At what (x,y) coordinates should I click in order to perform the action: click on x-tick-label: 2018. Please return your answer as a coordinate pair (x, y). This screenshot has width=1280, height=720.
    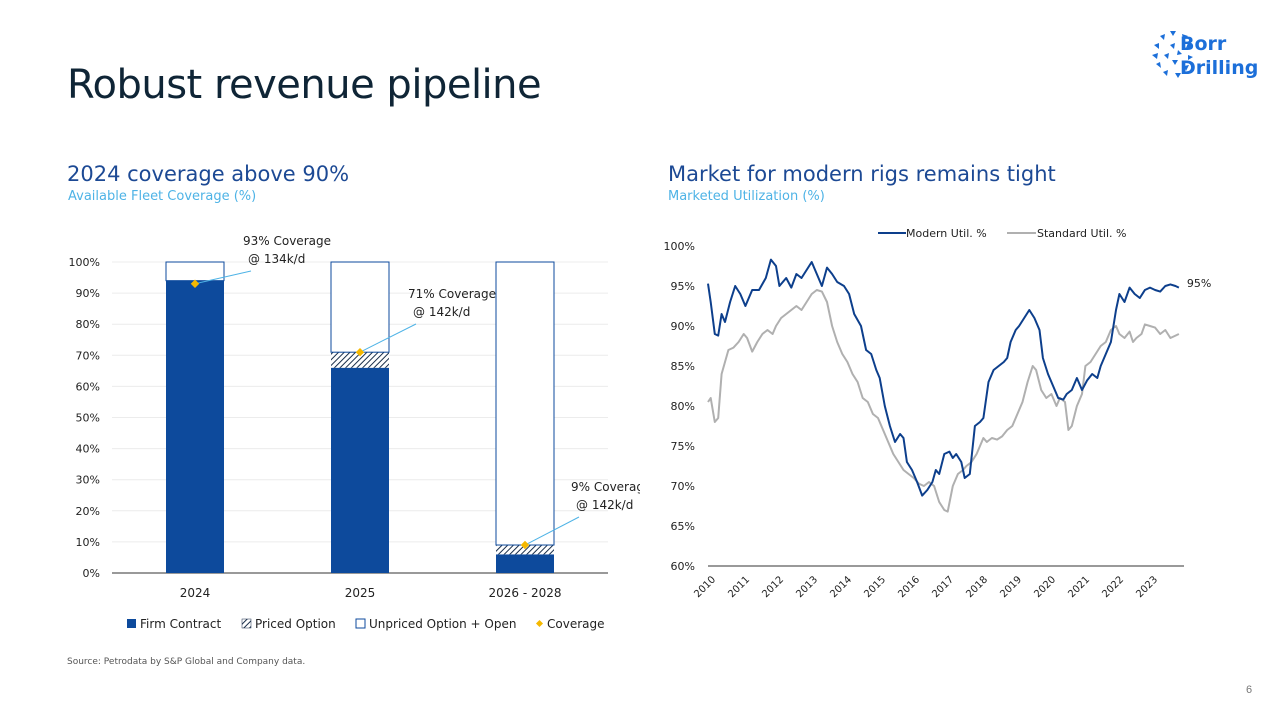
    Looking at the image, I should click on (977, 587).